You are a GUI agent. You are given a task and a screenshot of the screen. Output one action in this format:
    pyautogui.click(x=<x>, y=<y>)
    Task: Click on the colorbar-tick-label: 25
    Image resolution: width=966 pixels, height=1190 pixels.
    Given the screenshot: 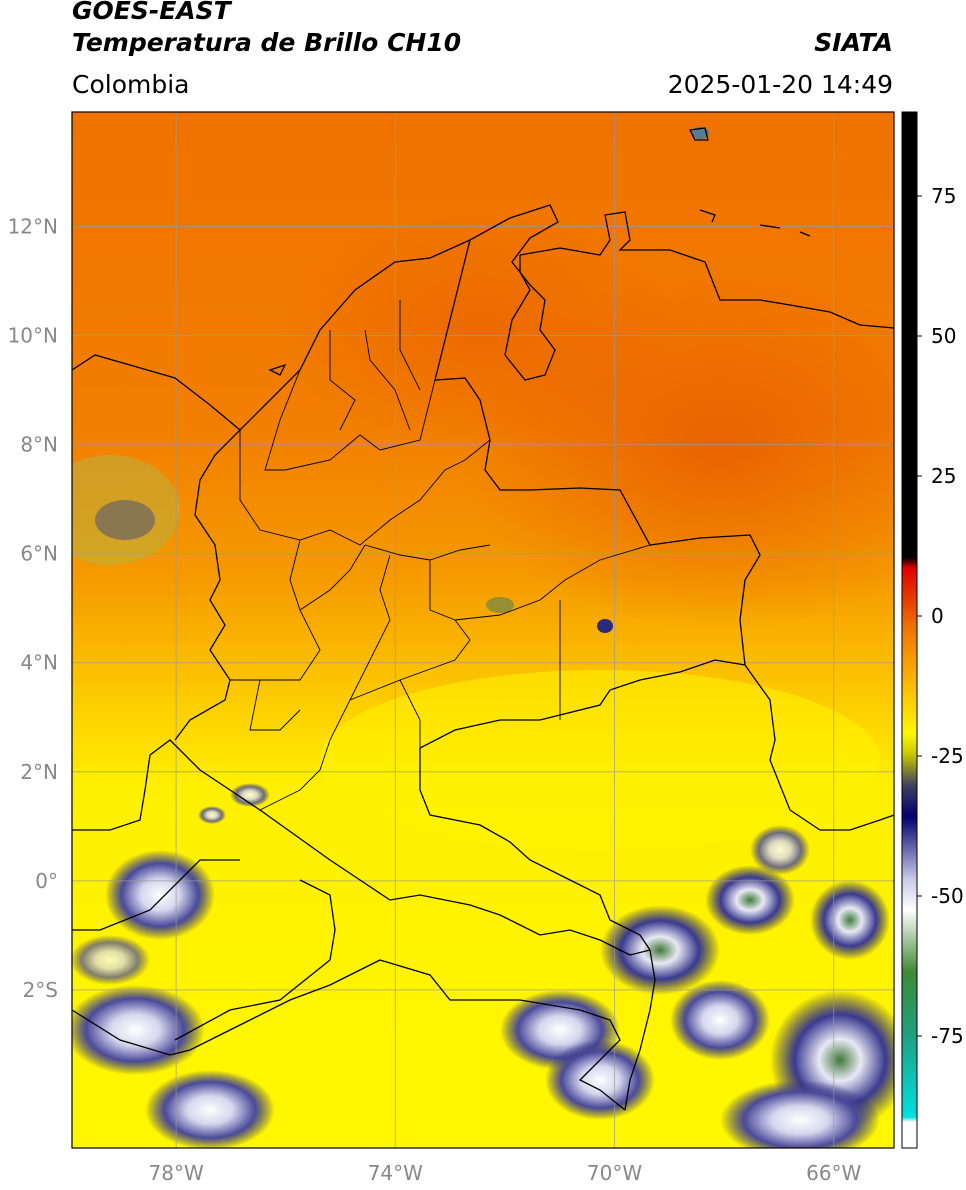 What is the action you would take?
    pyautogui.click(x=943, y=476)
    